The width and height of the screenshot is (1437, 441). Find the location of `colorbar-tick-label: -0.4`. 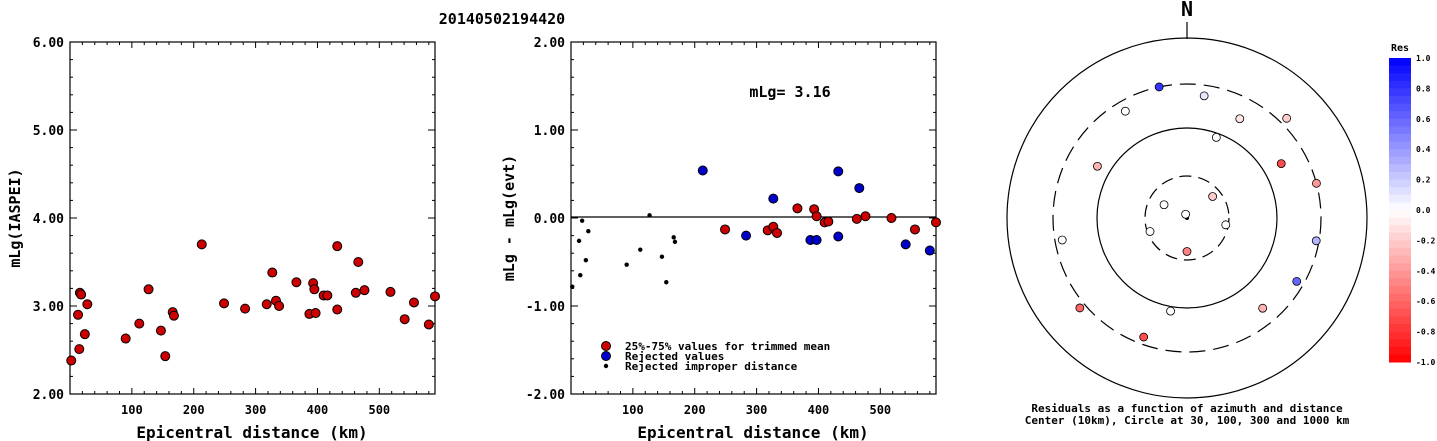

colorbar-tick-label: -0.4 is located at coordinates (1425, 271).